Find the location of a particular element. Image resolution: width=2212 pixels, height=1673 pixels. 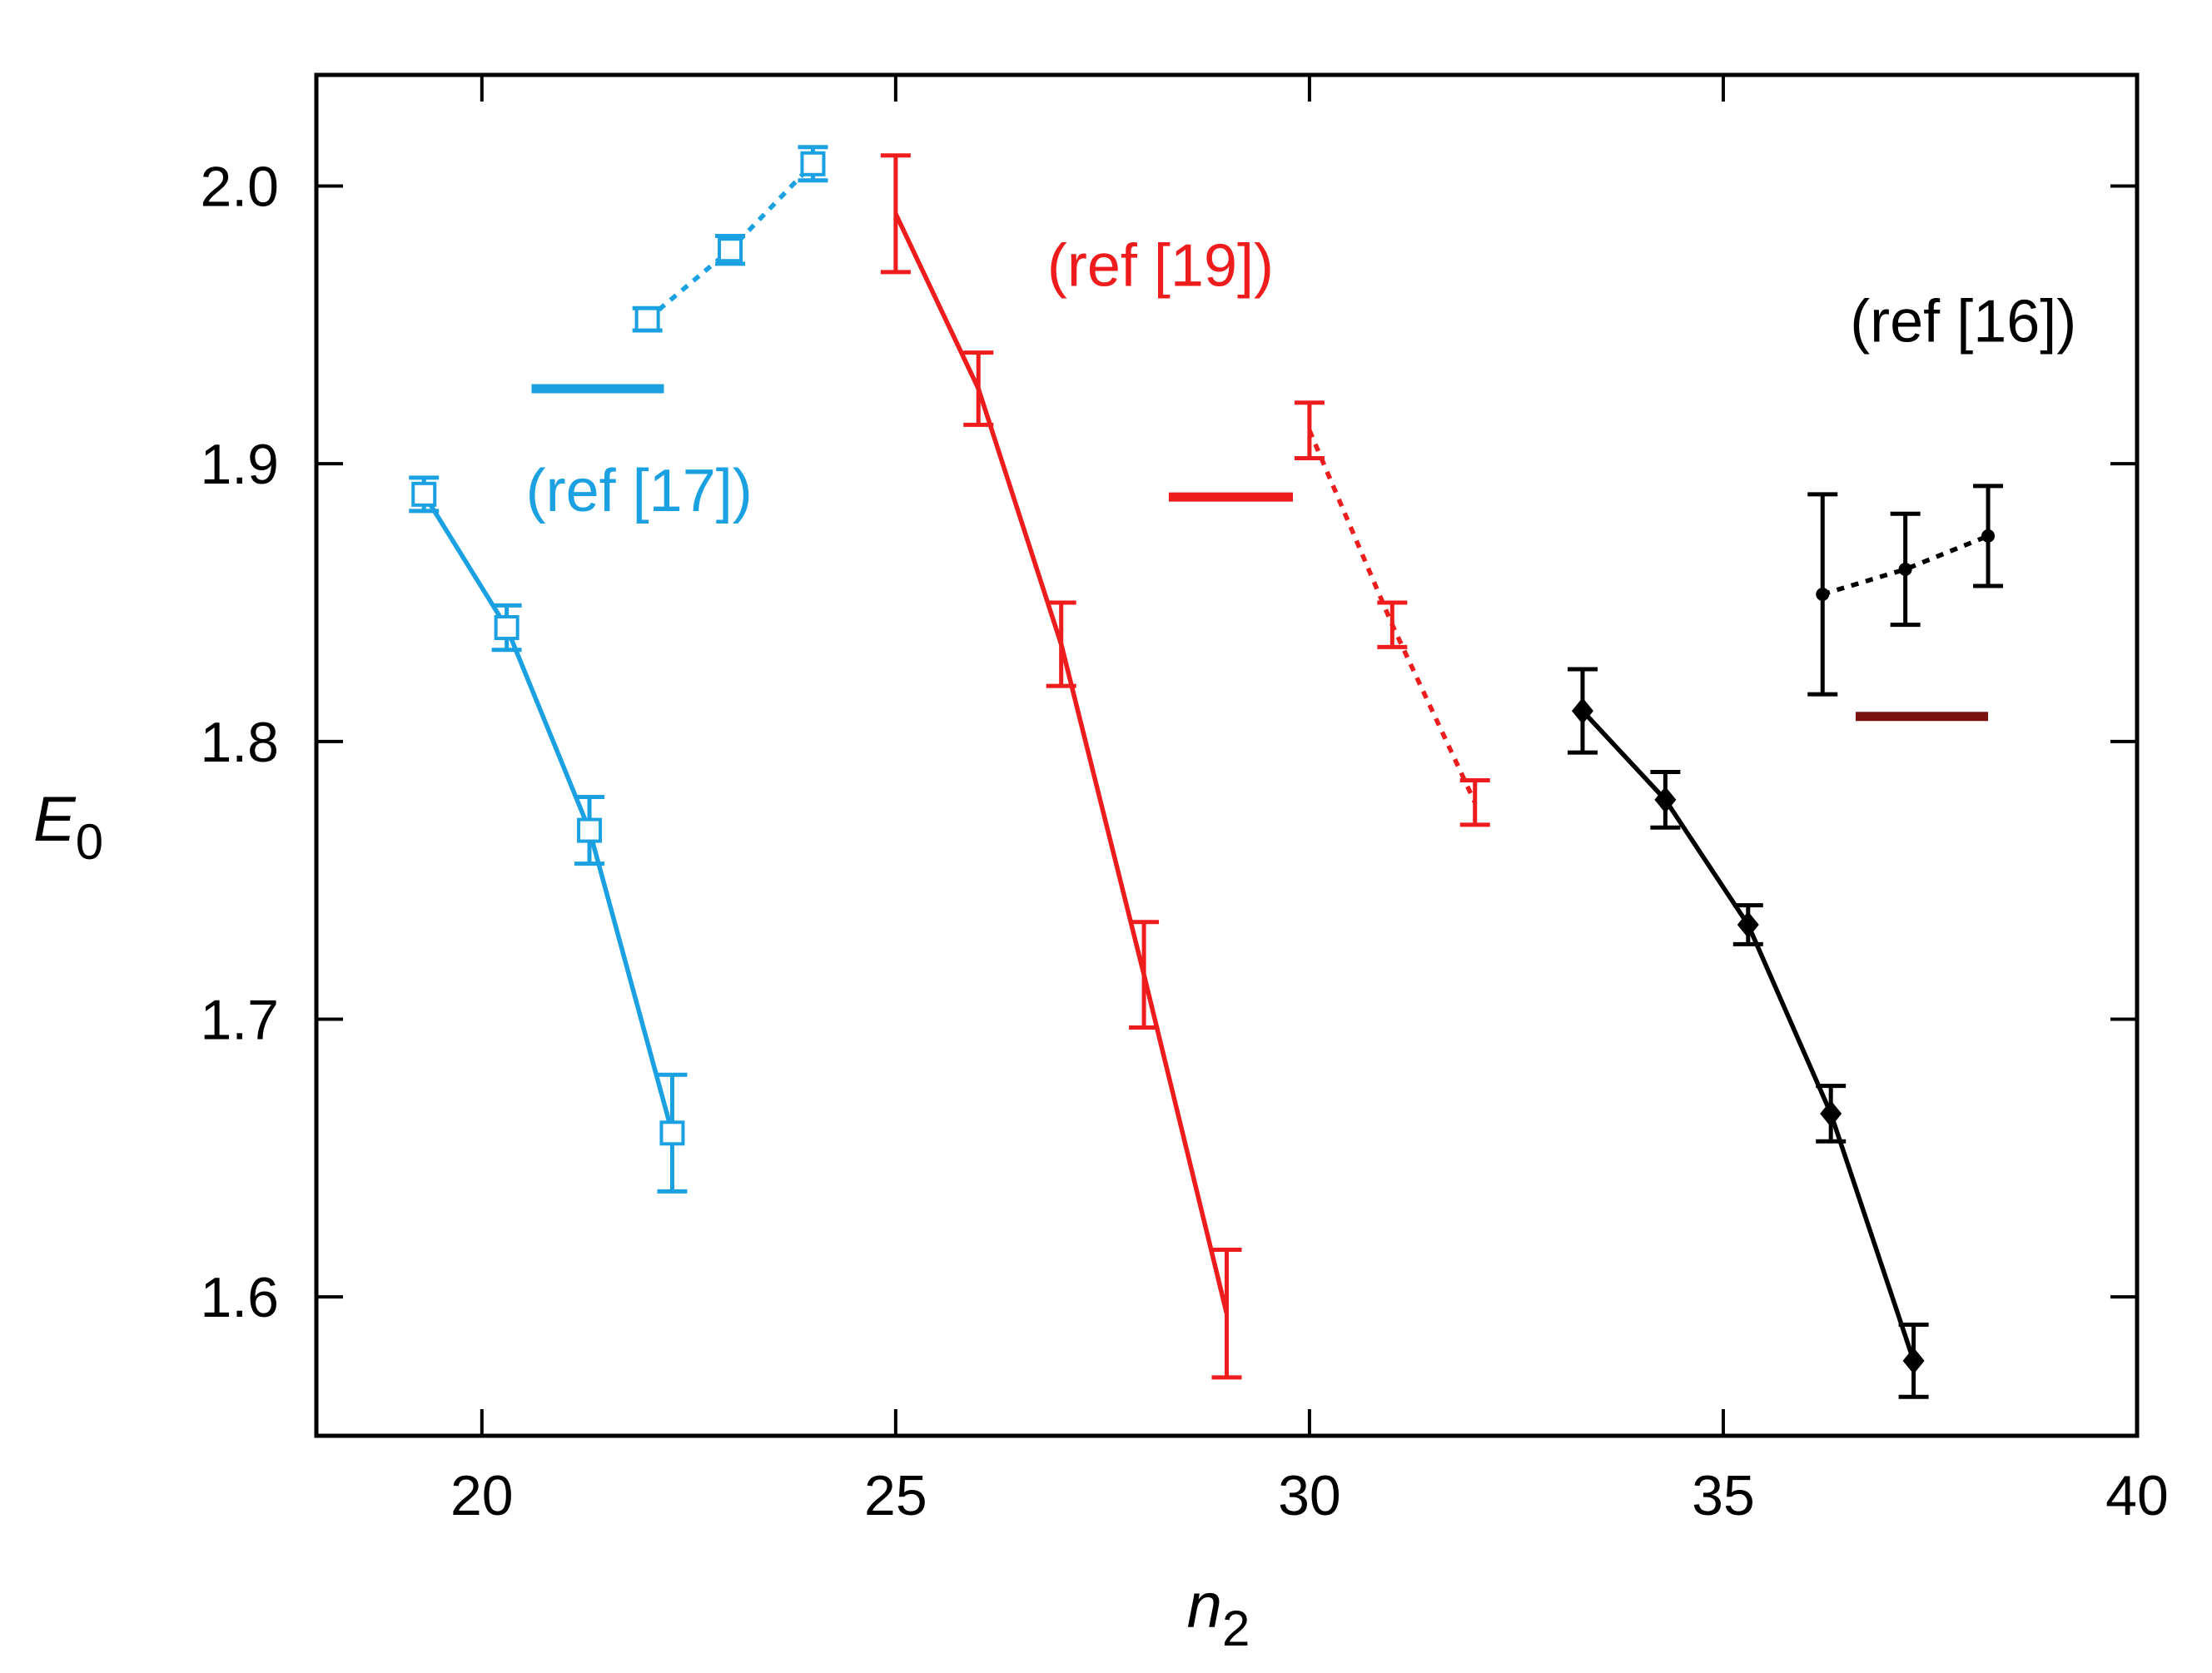

ref17-label: (ref [17]) is located at coordinates (639, 491).